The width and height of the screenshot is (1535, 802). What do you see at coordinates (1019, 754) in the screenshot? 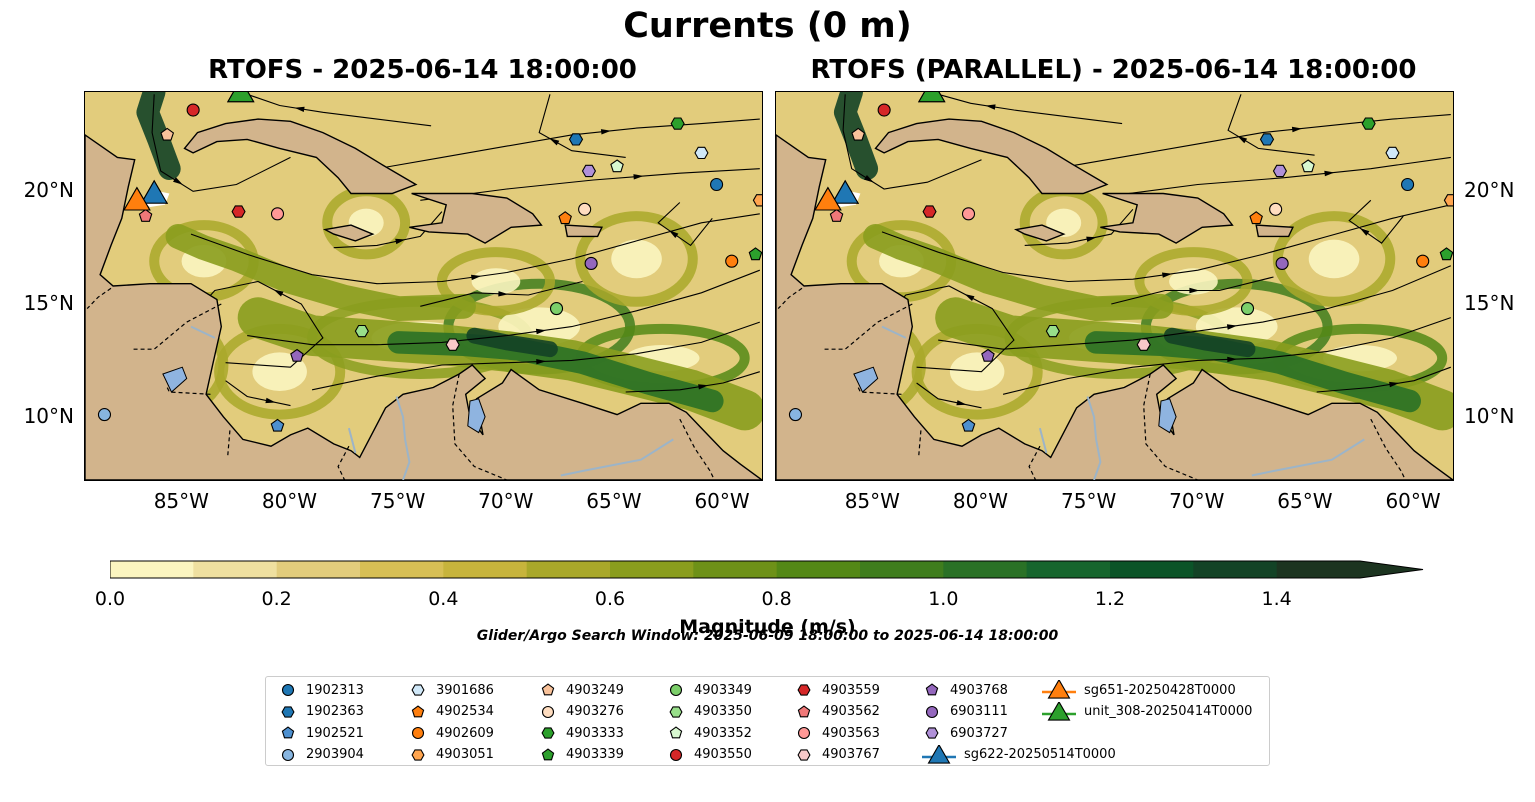
I see `legend-item-sg622-20250514T0000: sg622-20250514T0000` at bounding box center [1019, 754].